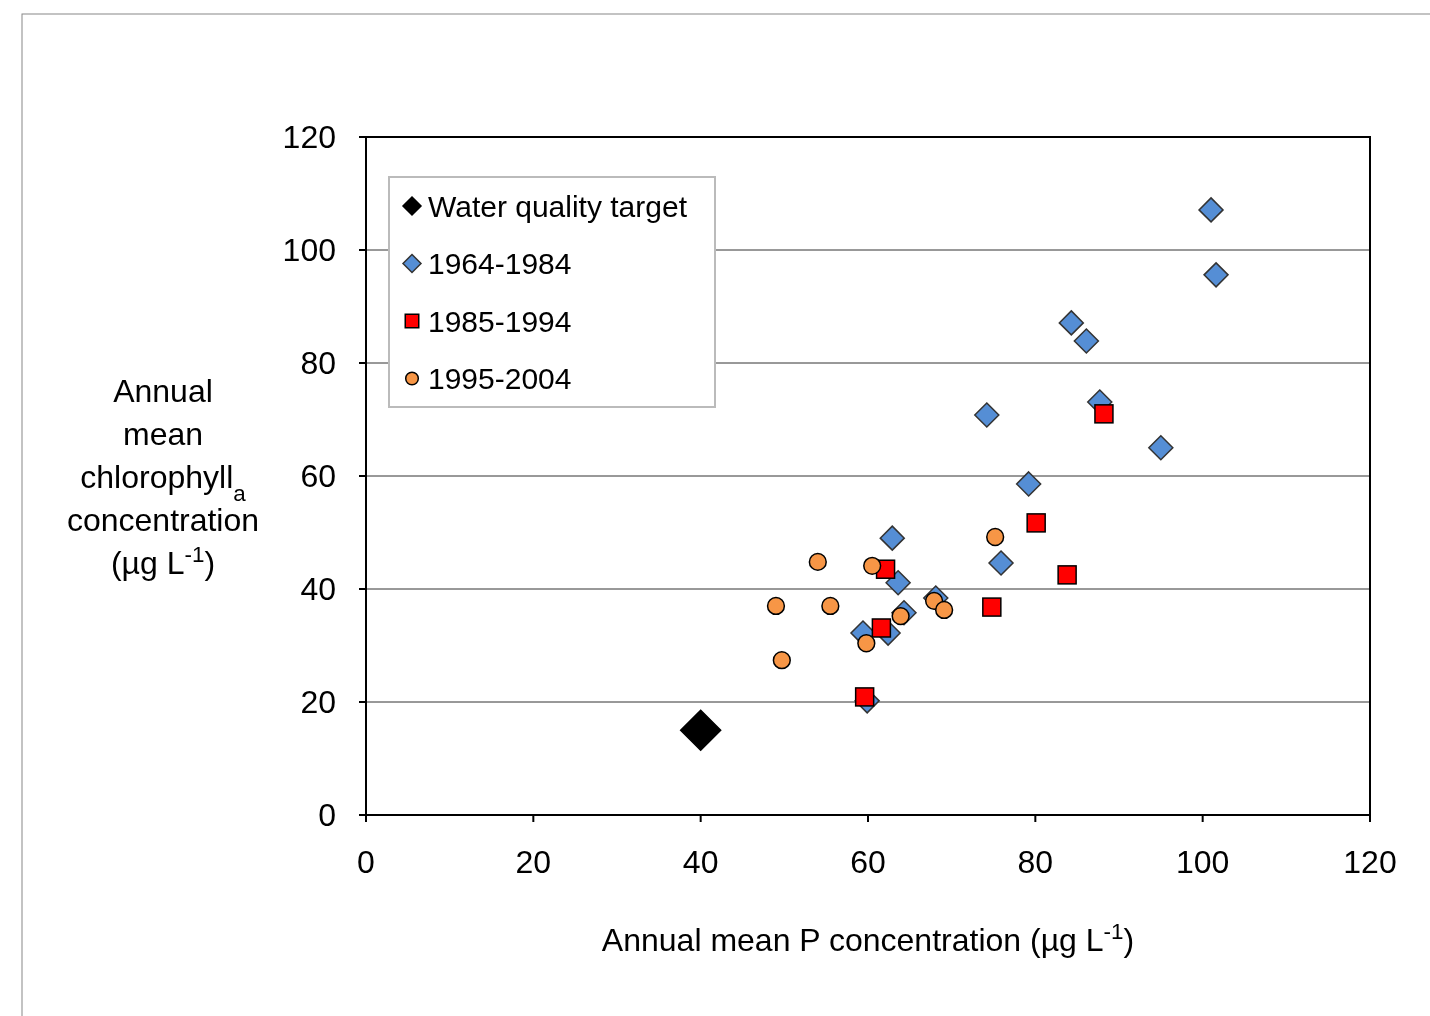 The image size is (1430, 1016). I want to click on y-tick-label: 100, so click(309, 250).